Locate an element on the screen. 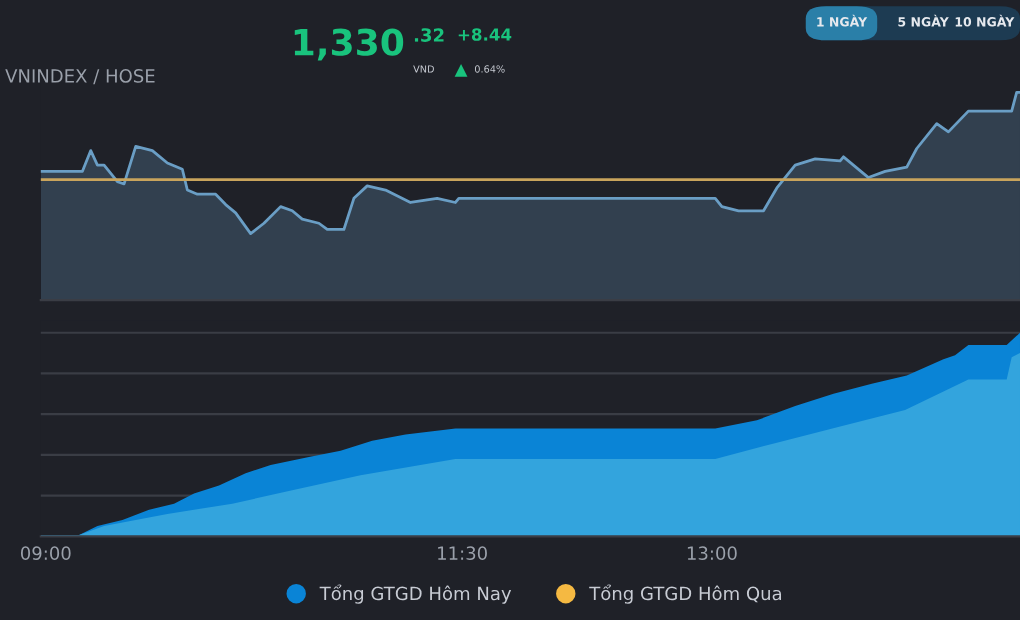  legend-label: Tổng GTGD Hôm Qua is located at coordinates (685, 594).